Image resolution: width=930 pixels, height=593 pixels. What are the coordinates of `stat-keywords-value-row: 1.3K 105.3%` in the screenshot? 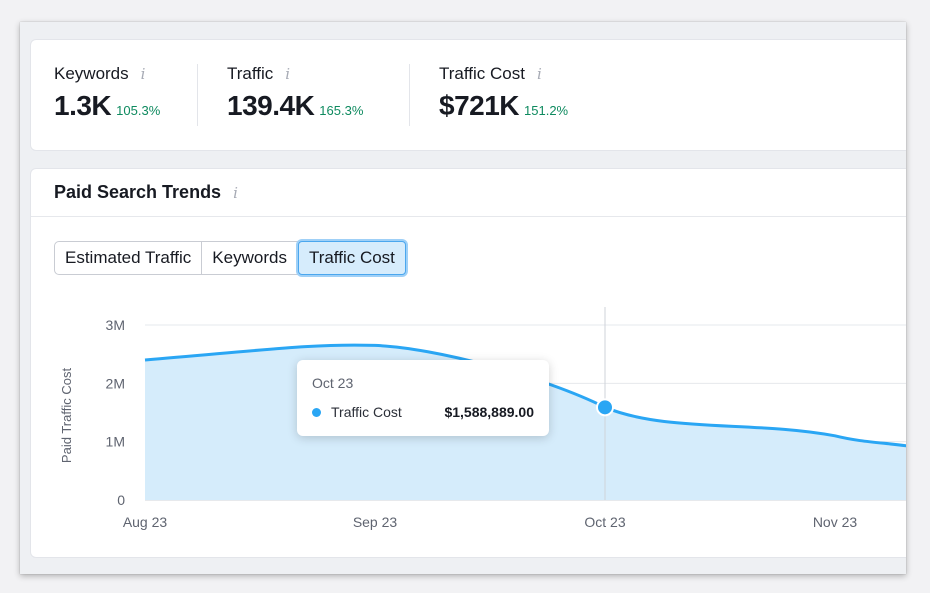 It's located at (107, 106).